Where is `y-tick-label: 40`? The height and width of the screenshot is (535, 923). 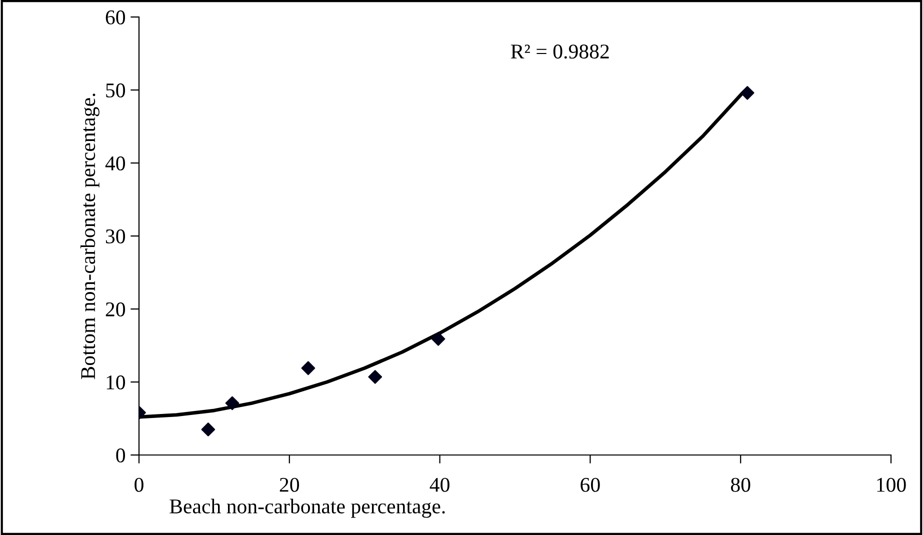
y-tick-label: 40 is located at coordinates (115, 163).